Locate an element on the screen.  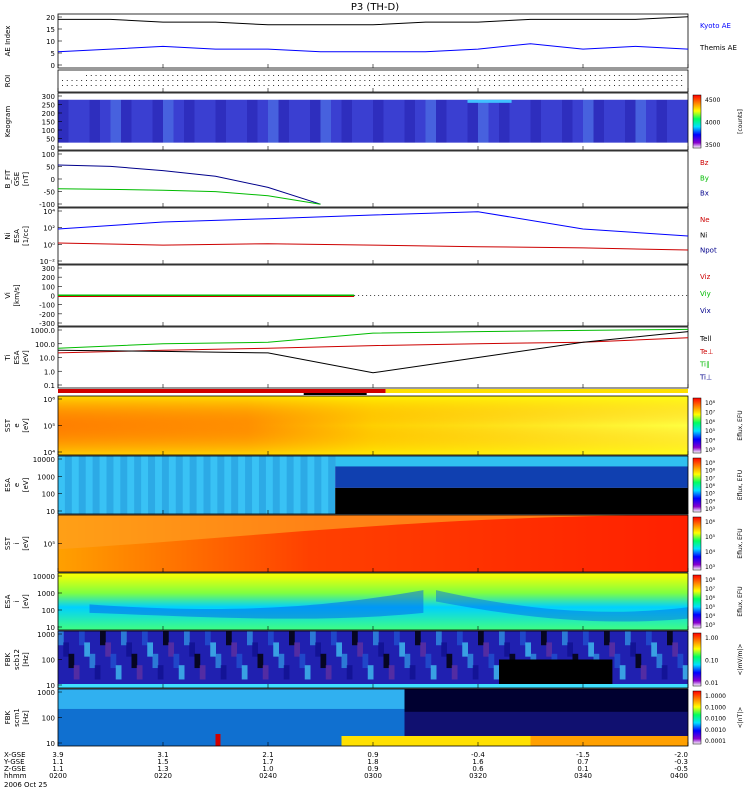
y-tick-label: 15 is located at coordinates (50, 30).